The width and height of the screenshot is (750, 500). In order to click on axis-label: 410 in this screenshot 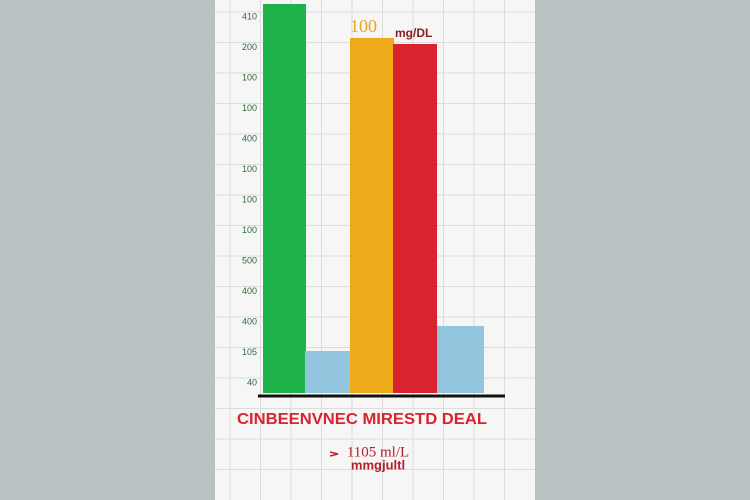, I will do `click(249, 16)`.